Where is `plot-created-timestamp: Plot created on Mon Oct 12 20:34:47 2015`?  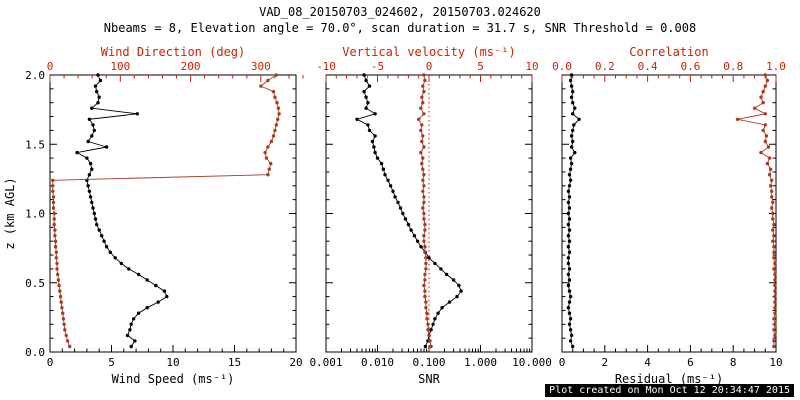 plot-created-timestamp: Plot created on Mon Oct 12 20:34:47 2015 is located at coordinates (669, 390).